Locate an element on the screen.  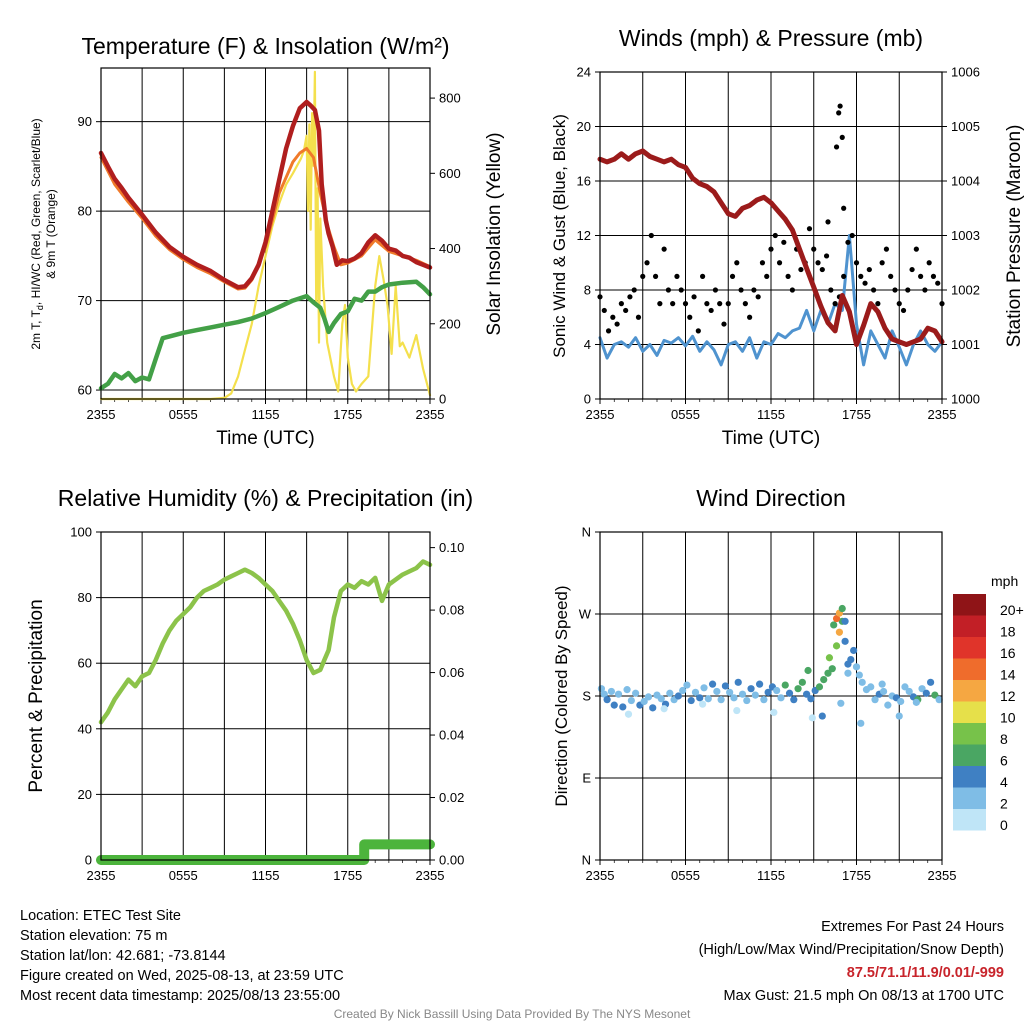
y-tick-label: 4 is located at coordinates (587, 344).